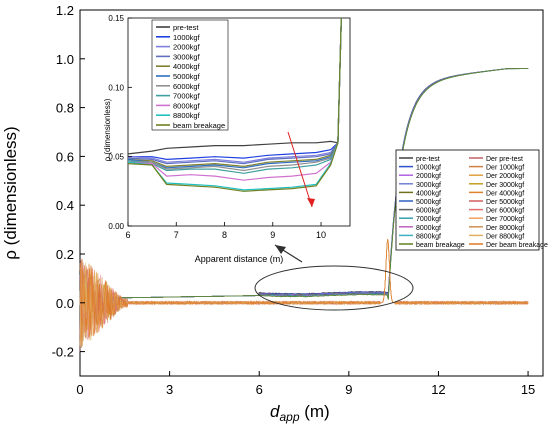 The image size is (550, 433). Describe the element at coordinates (65, 303) in the screenshot. I see `main-y-tick-label: 0.0` at that location.